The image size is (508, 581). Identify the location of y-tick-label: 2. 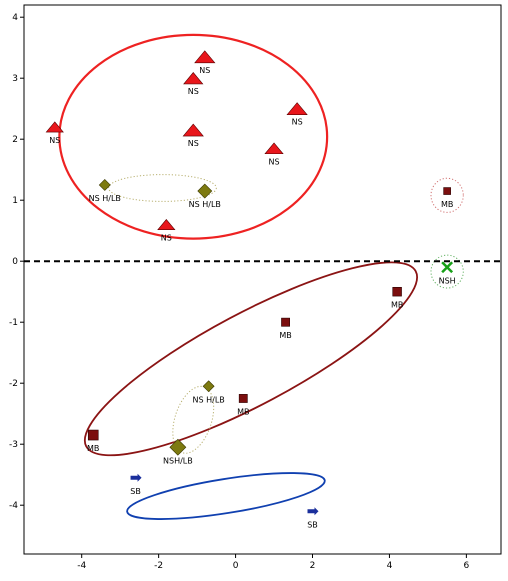
(15, 140).